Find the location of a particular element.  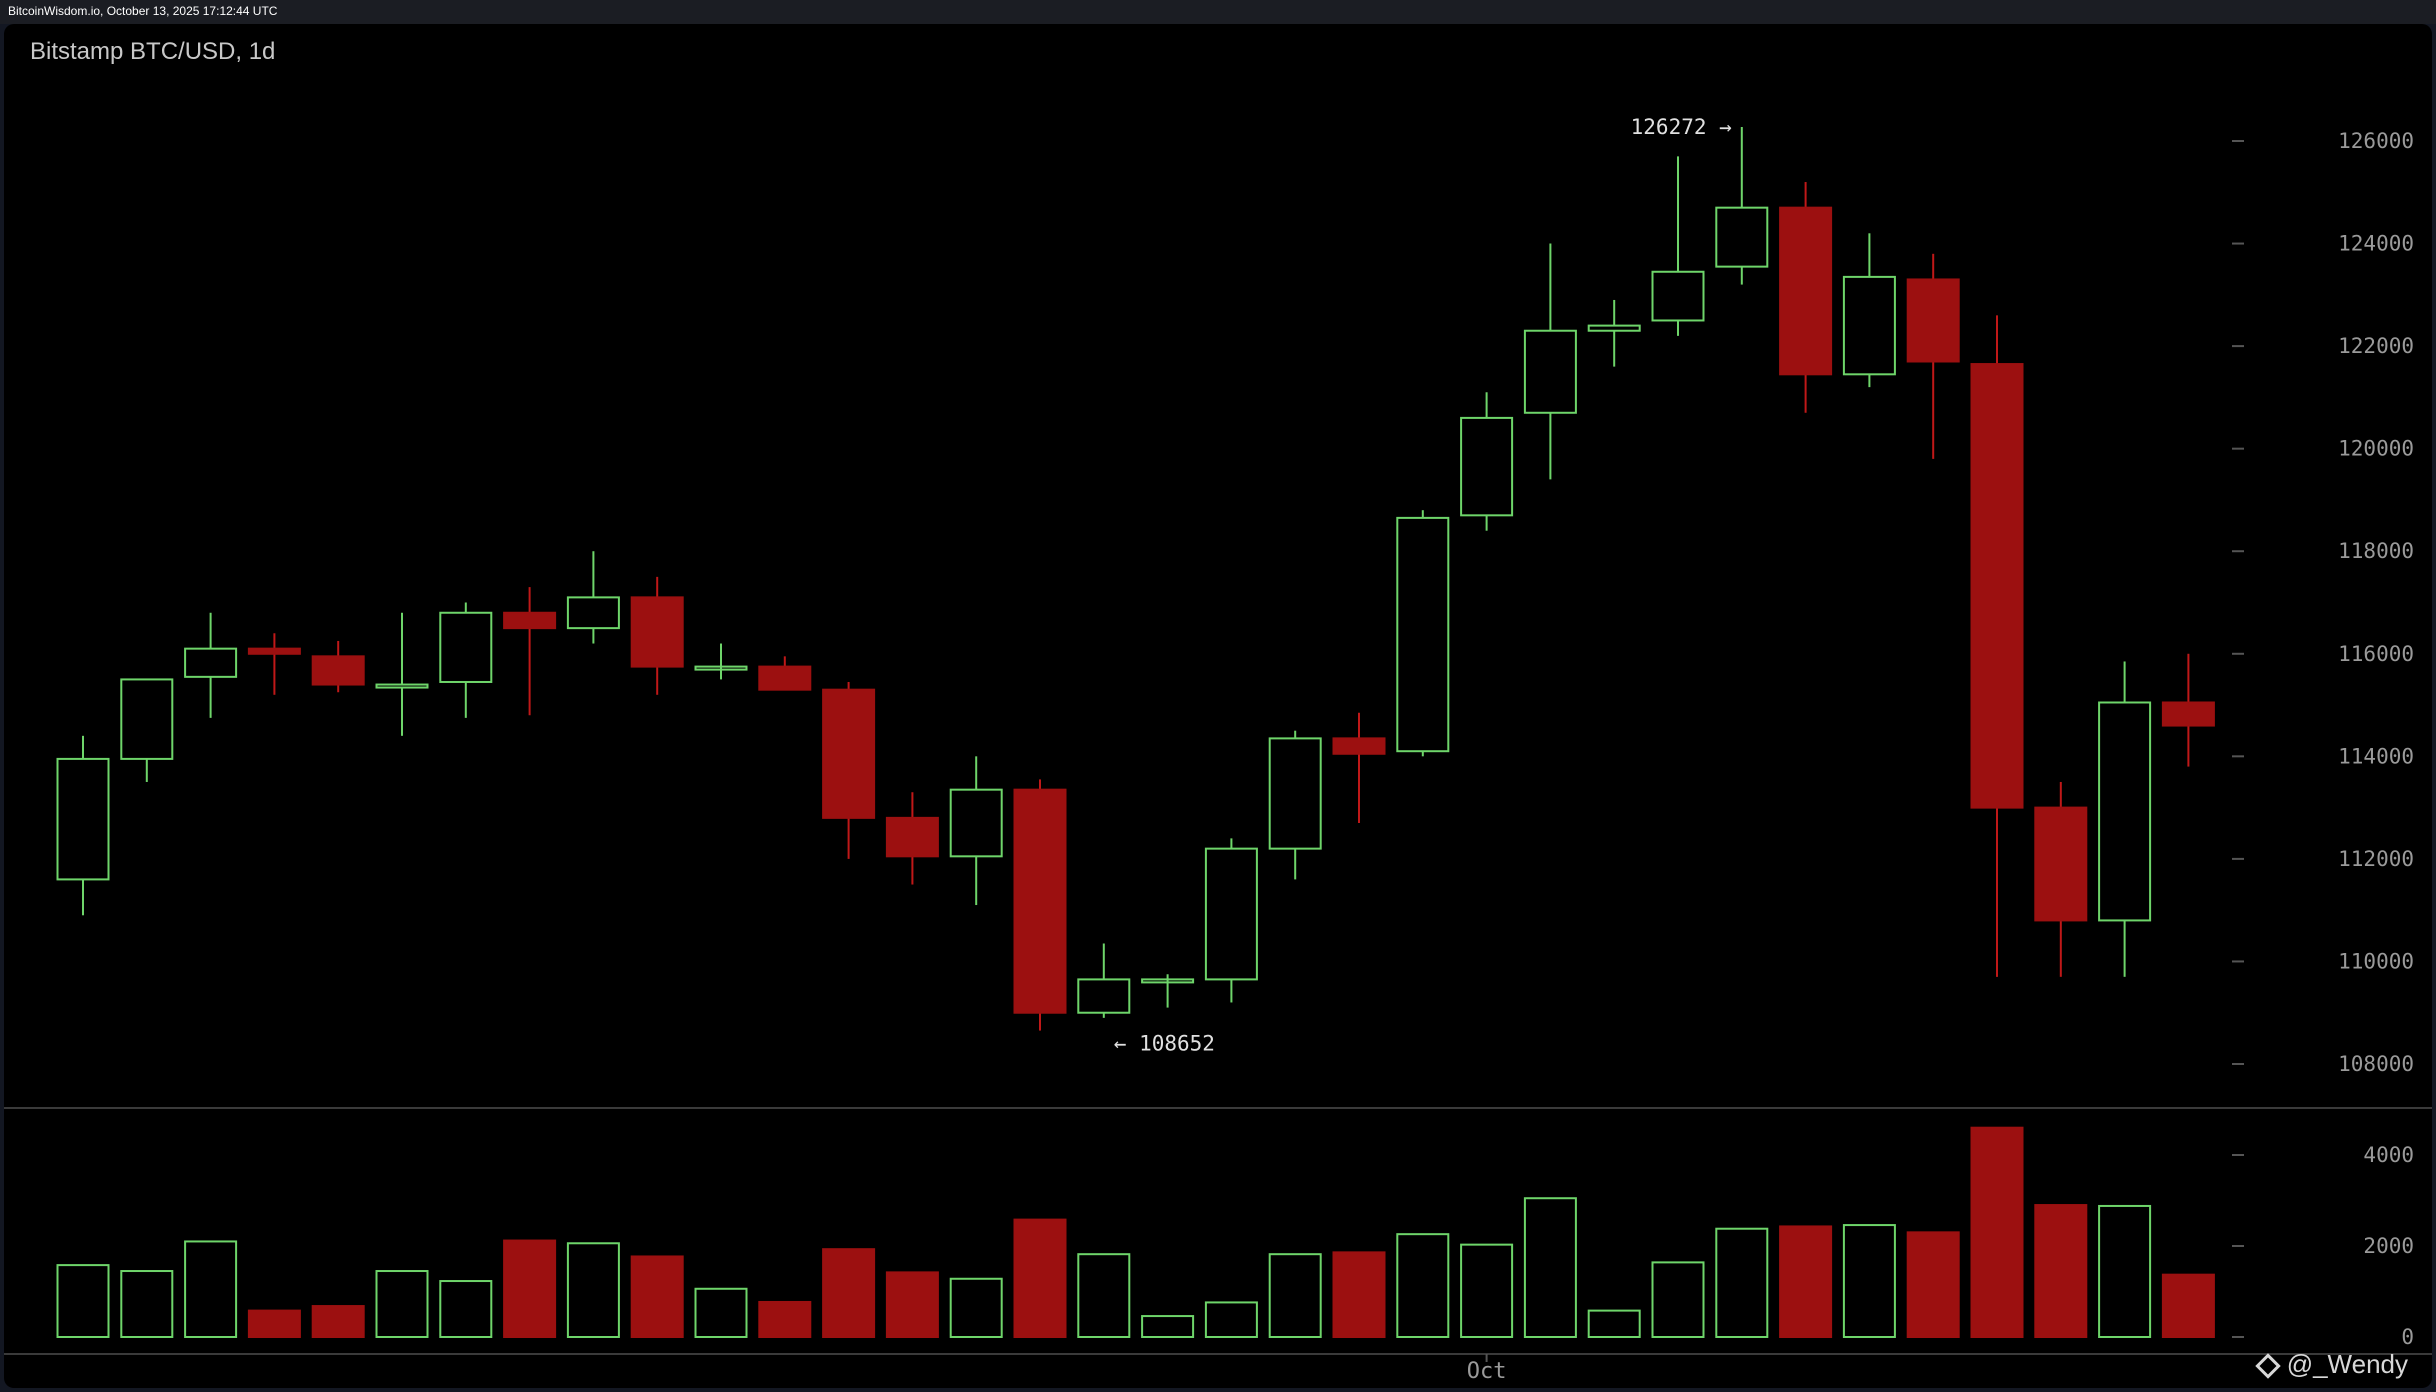

binance-square-icon is located at coordinates (2267, 1366).